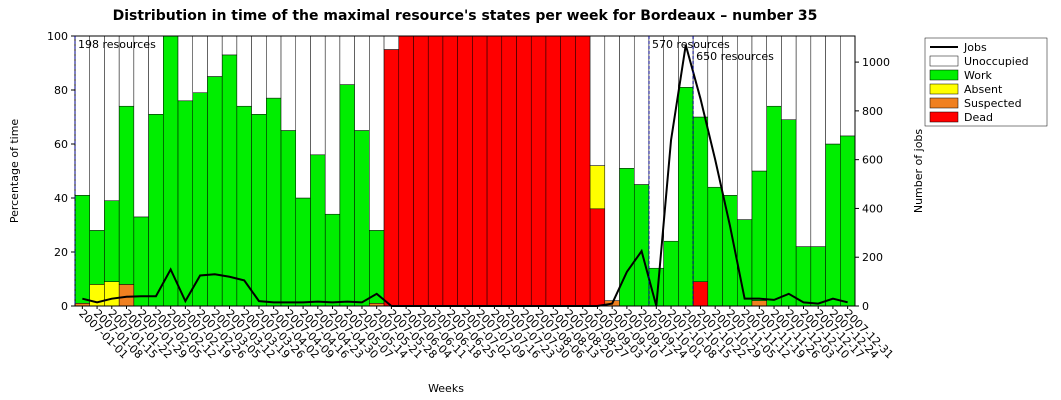  Describe the element at coordinates (872, 208) in the screenshot. I see `y2-tick-label: 400` at that location.